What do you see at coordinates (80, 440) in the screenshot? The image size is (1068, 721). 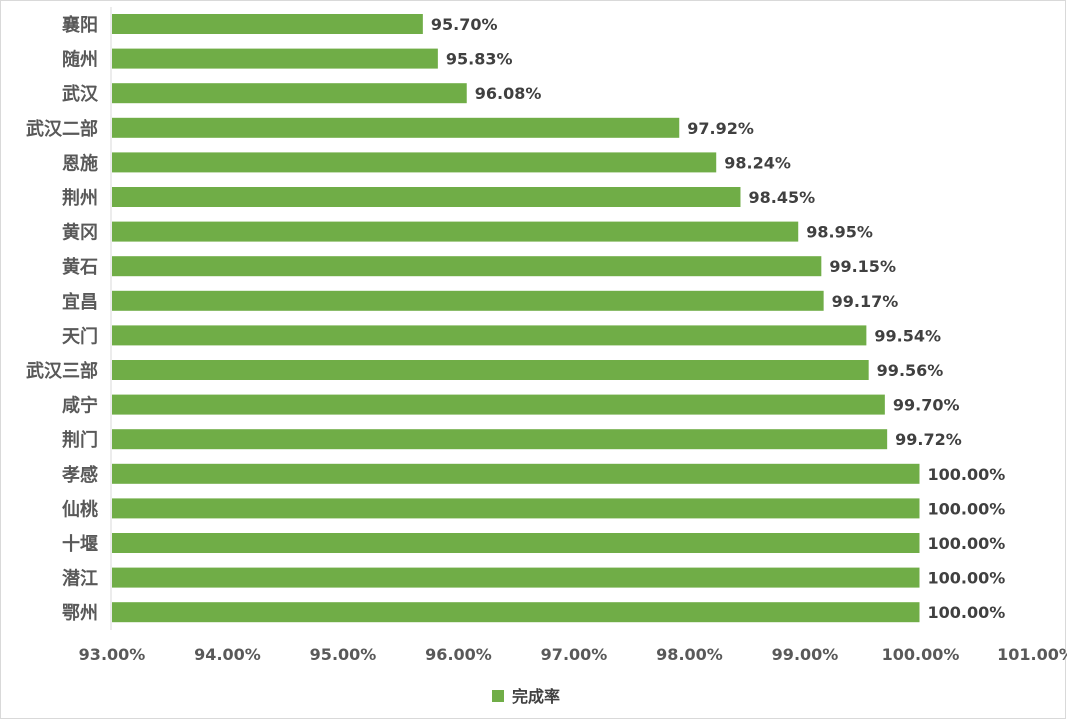 I see `category-label: 荆门` at bounding box center [80, 440].